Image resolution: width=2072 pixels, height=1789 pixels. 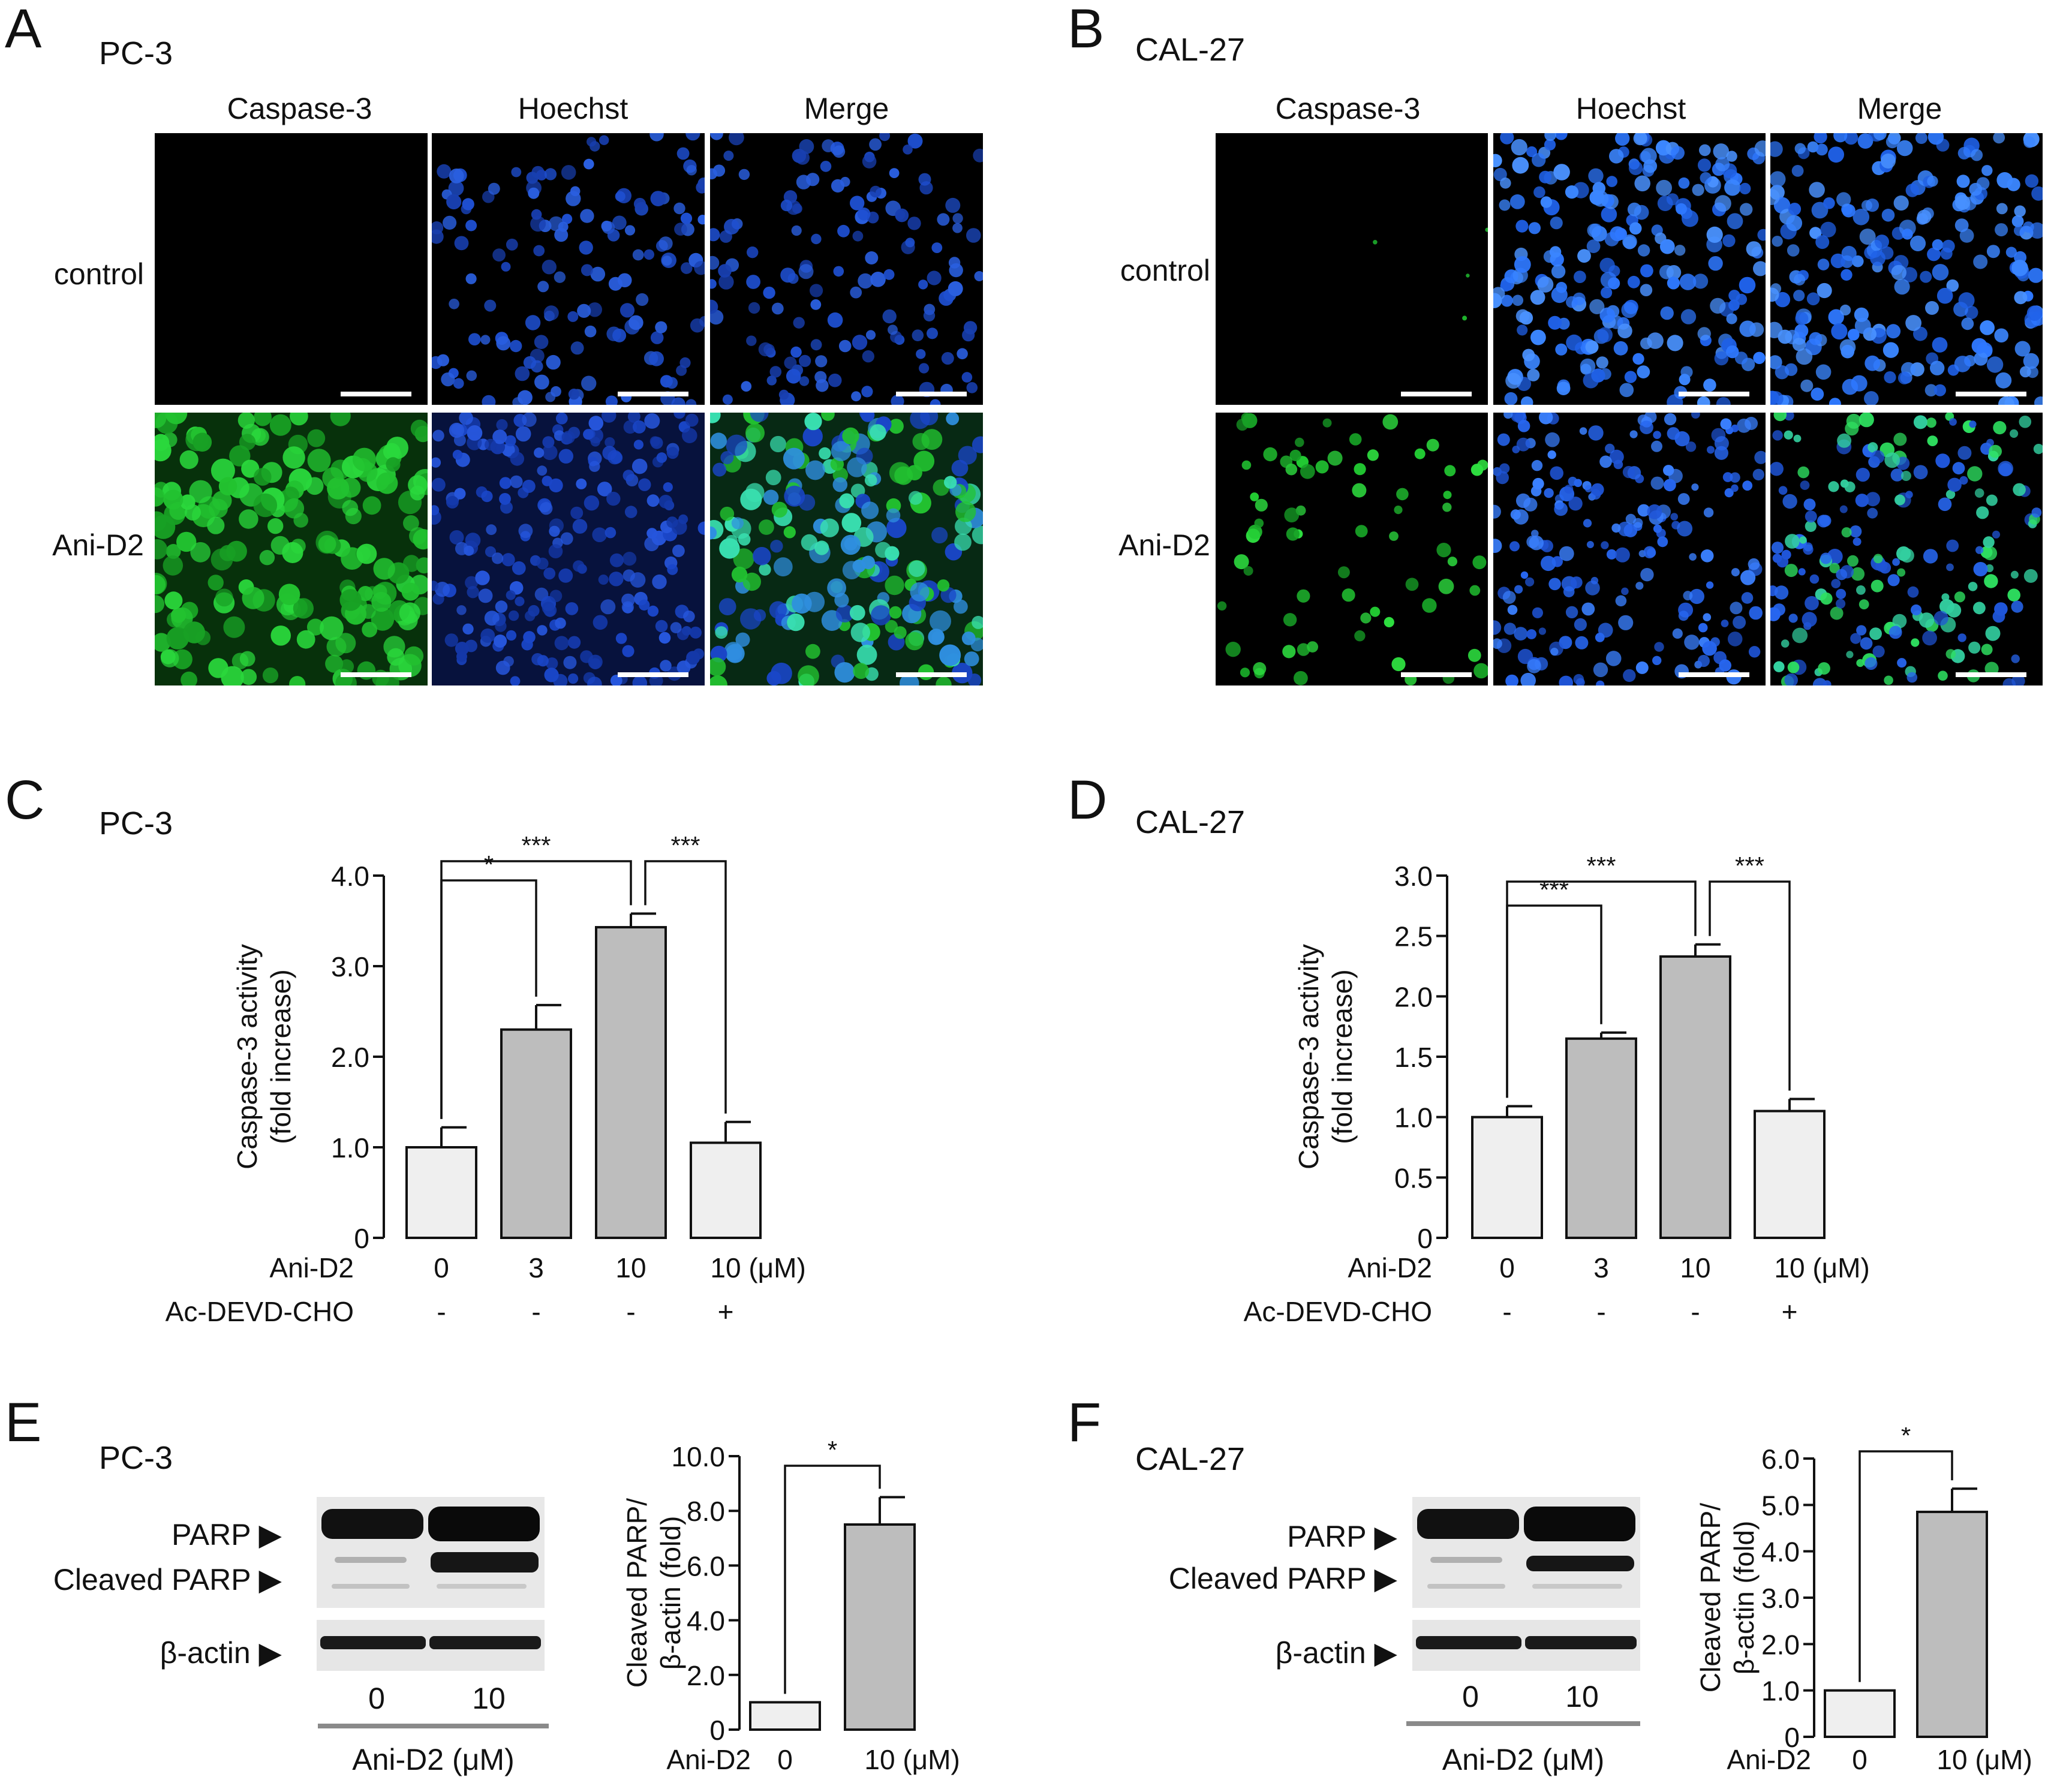 What do you see at coordinates (1906, 269) in the screenshot?
I see `micrograph-b-control-merge` at bounding box center [1906, 269].